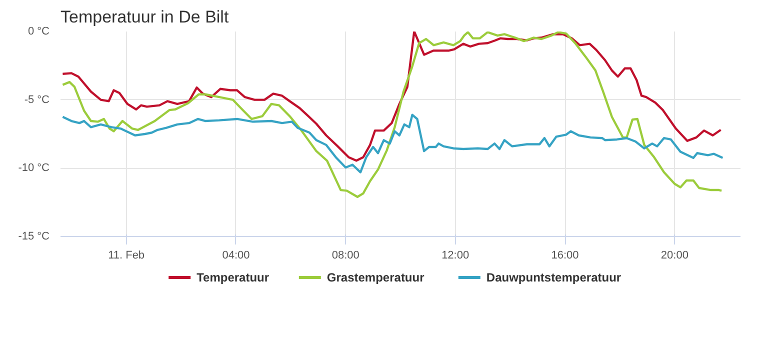  I want to click on y-tick-label: -10 °C, so click(34, 168).